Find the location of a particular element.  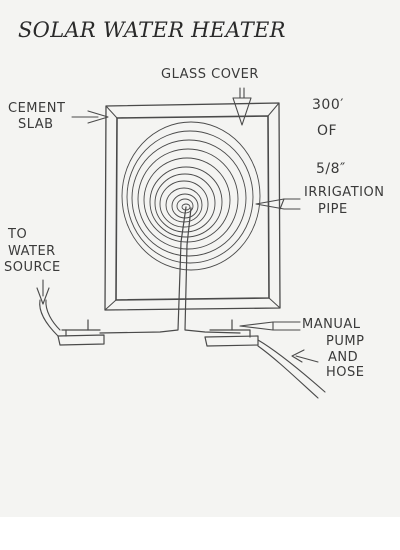

label-pipe-size: 5/8″ is located at coordinates (331, 169).